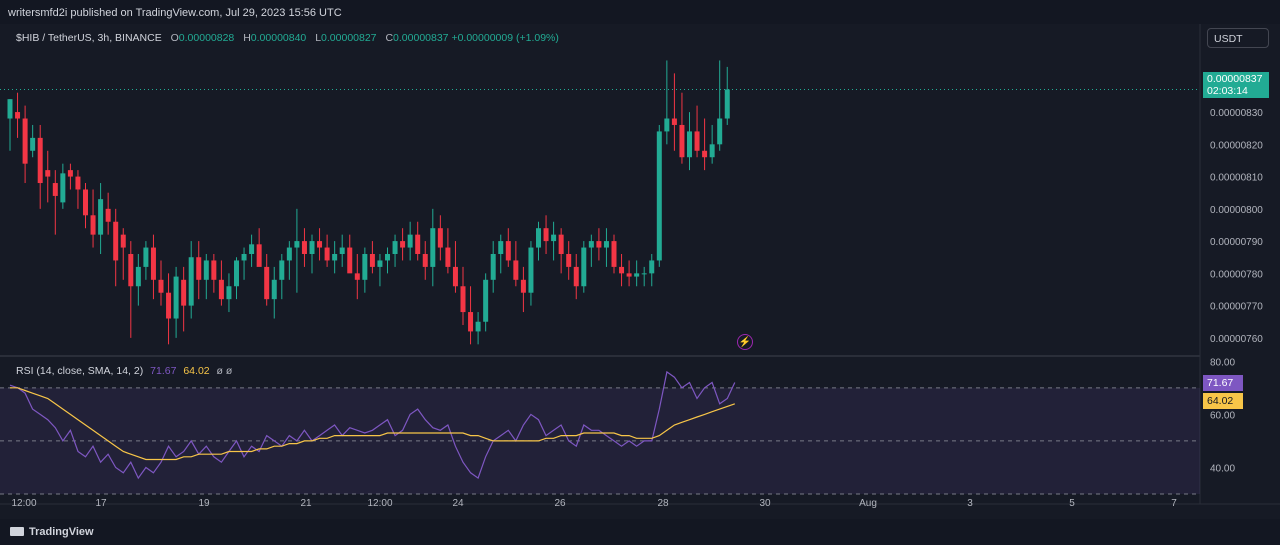  I want to click on bar-countdown: 02:03:14, so click(1227, 91).